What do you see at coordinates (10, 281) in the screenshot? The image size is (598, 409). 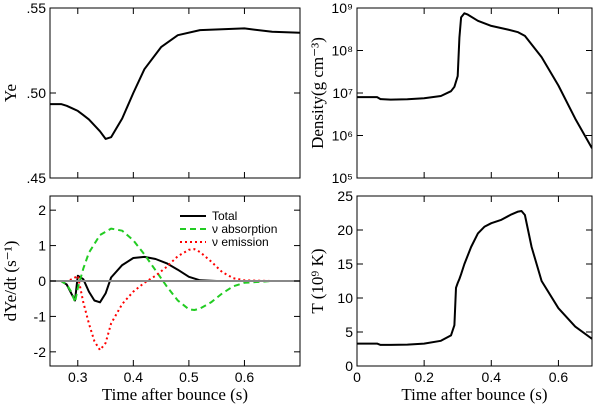 I see `y-axis-title-dyedt: dYe/dt (s⁻¹)` at bounding box center [10, 281].